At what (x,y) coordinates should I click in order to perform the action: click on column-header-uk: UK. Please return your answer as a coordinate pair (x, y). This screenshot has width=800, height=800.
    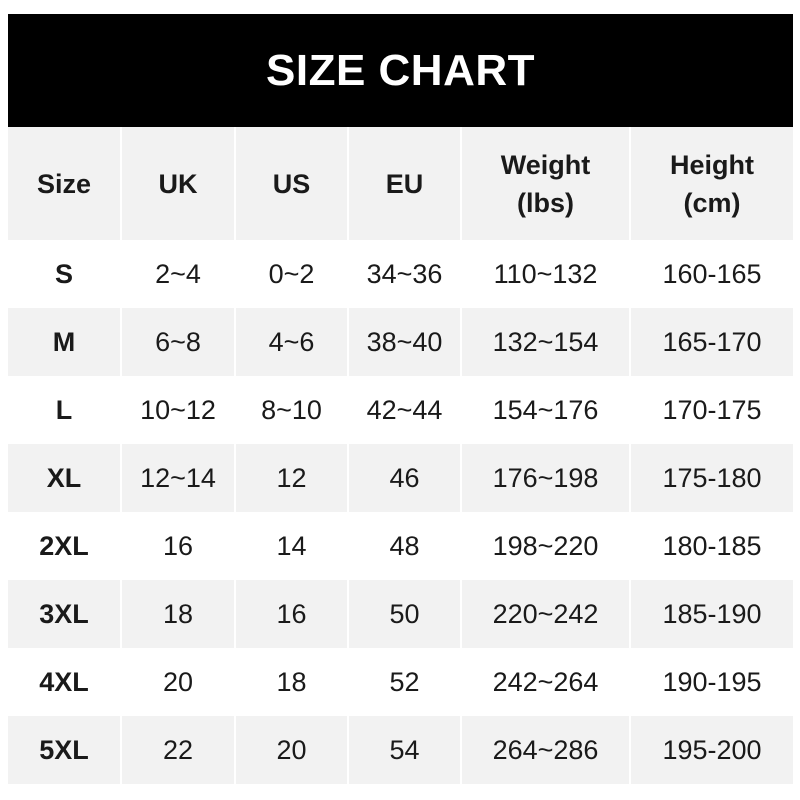
    Looking at the image, I should click on (177, 183).